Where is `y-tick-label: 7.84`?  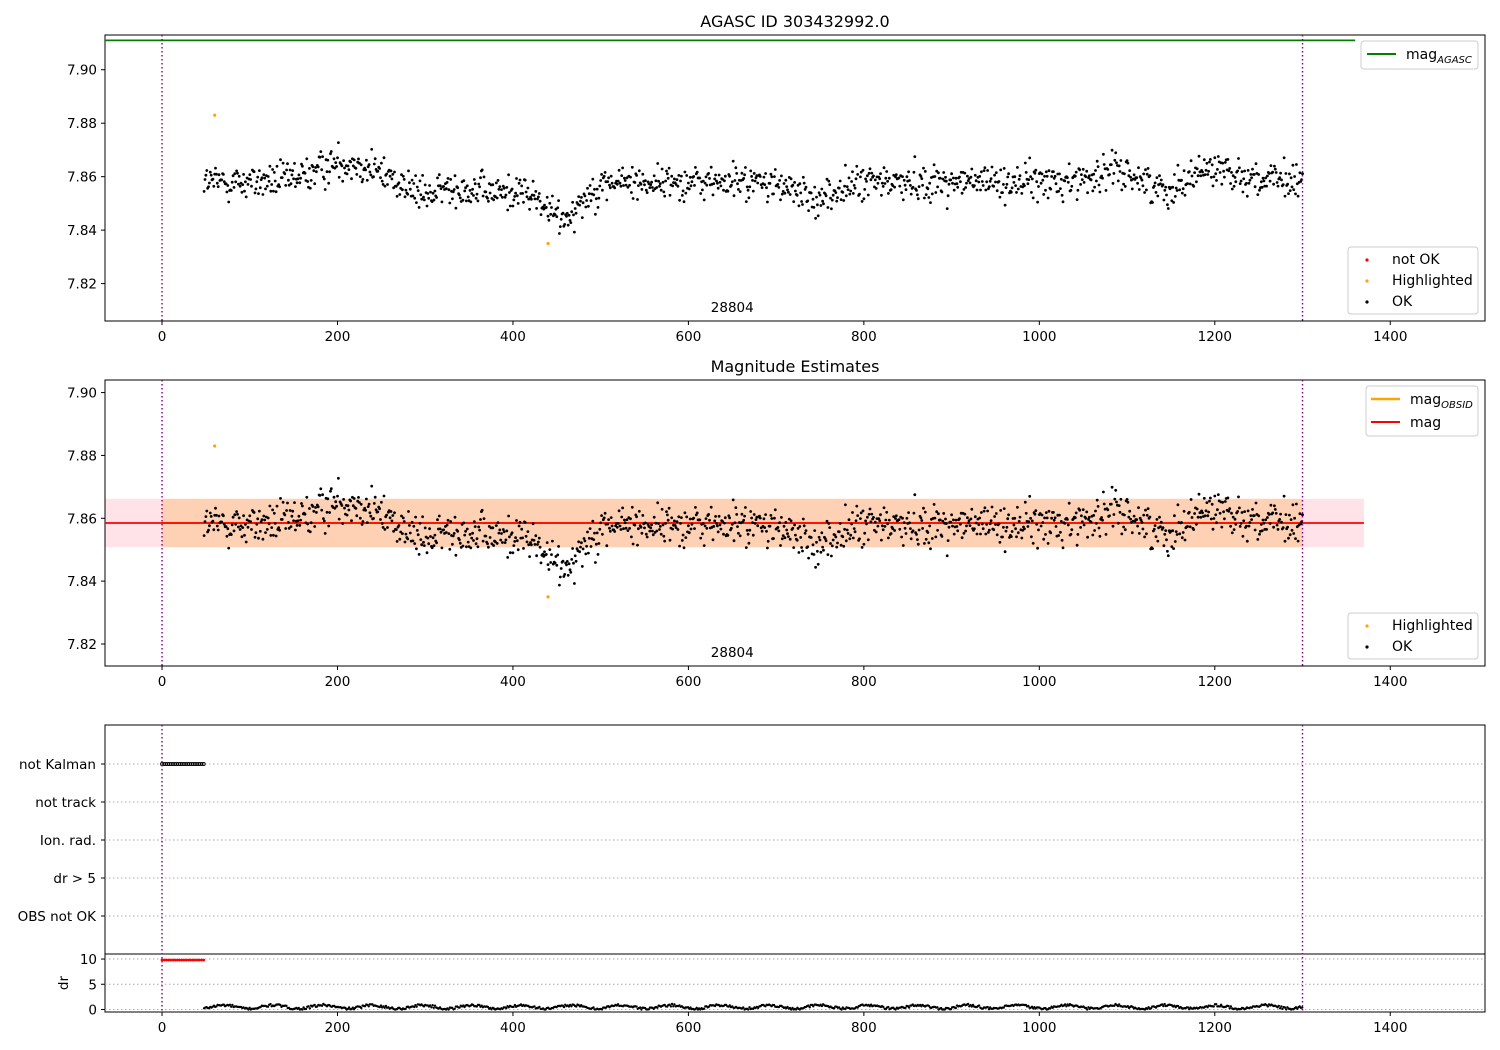
y-tick-label: 7.84 is located at coordinates (82, 582).